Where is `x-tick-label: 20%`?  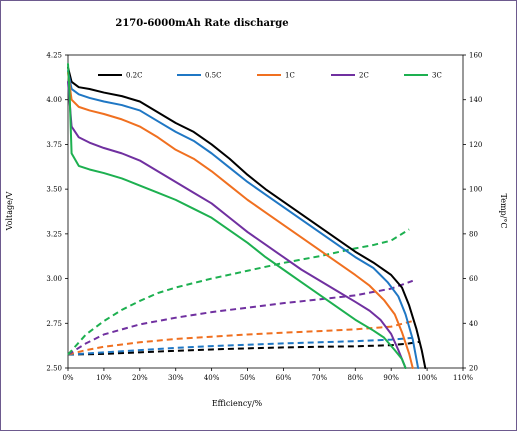
x-tick-label: 20% is located at coordinates (140, 378).